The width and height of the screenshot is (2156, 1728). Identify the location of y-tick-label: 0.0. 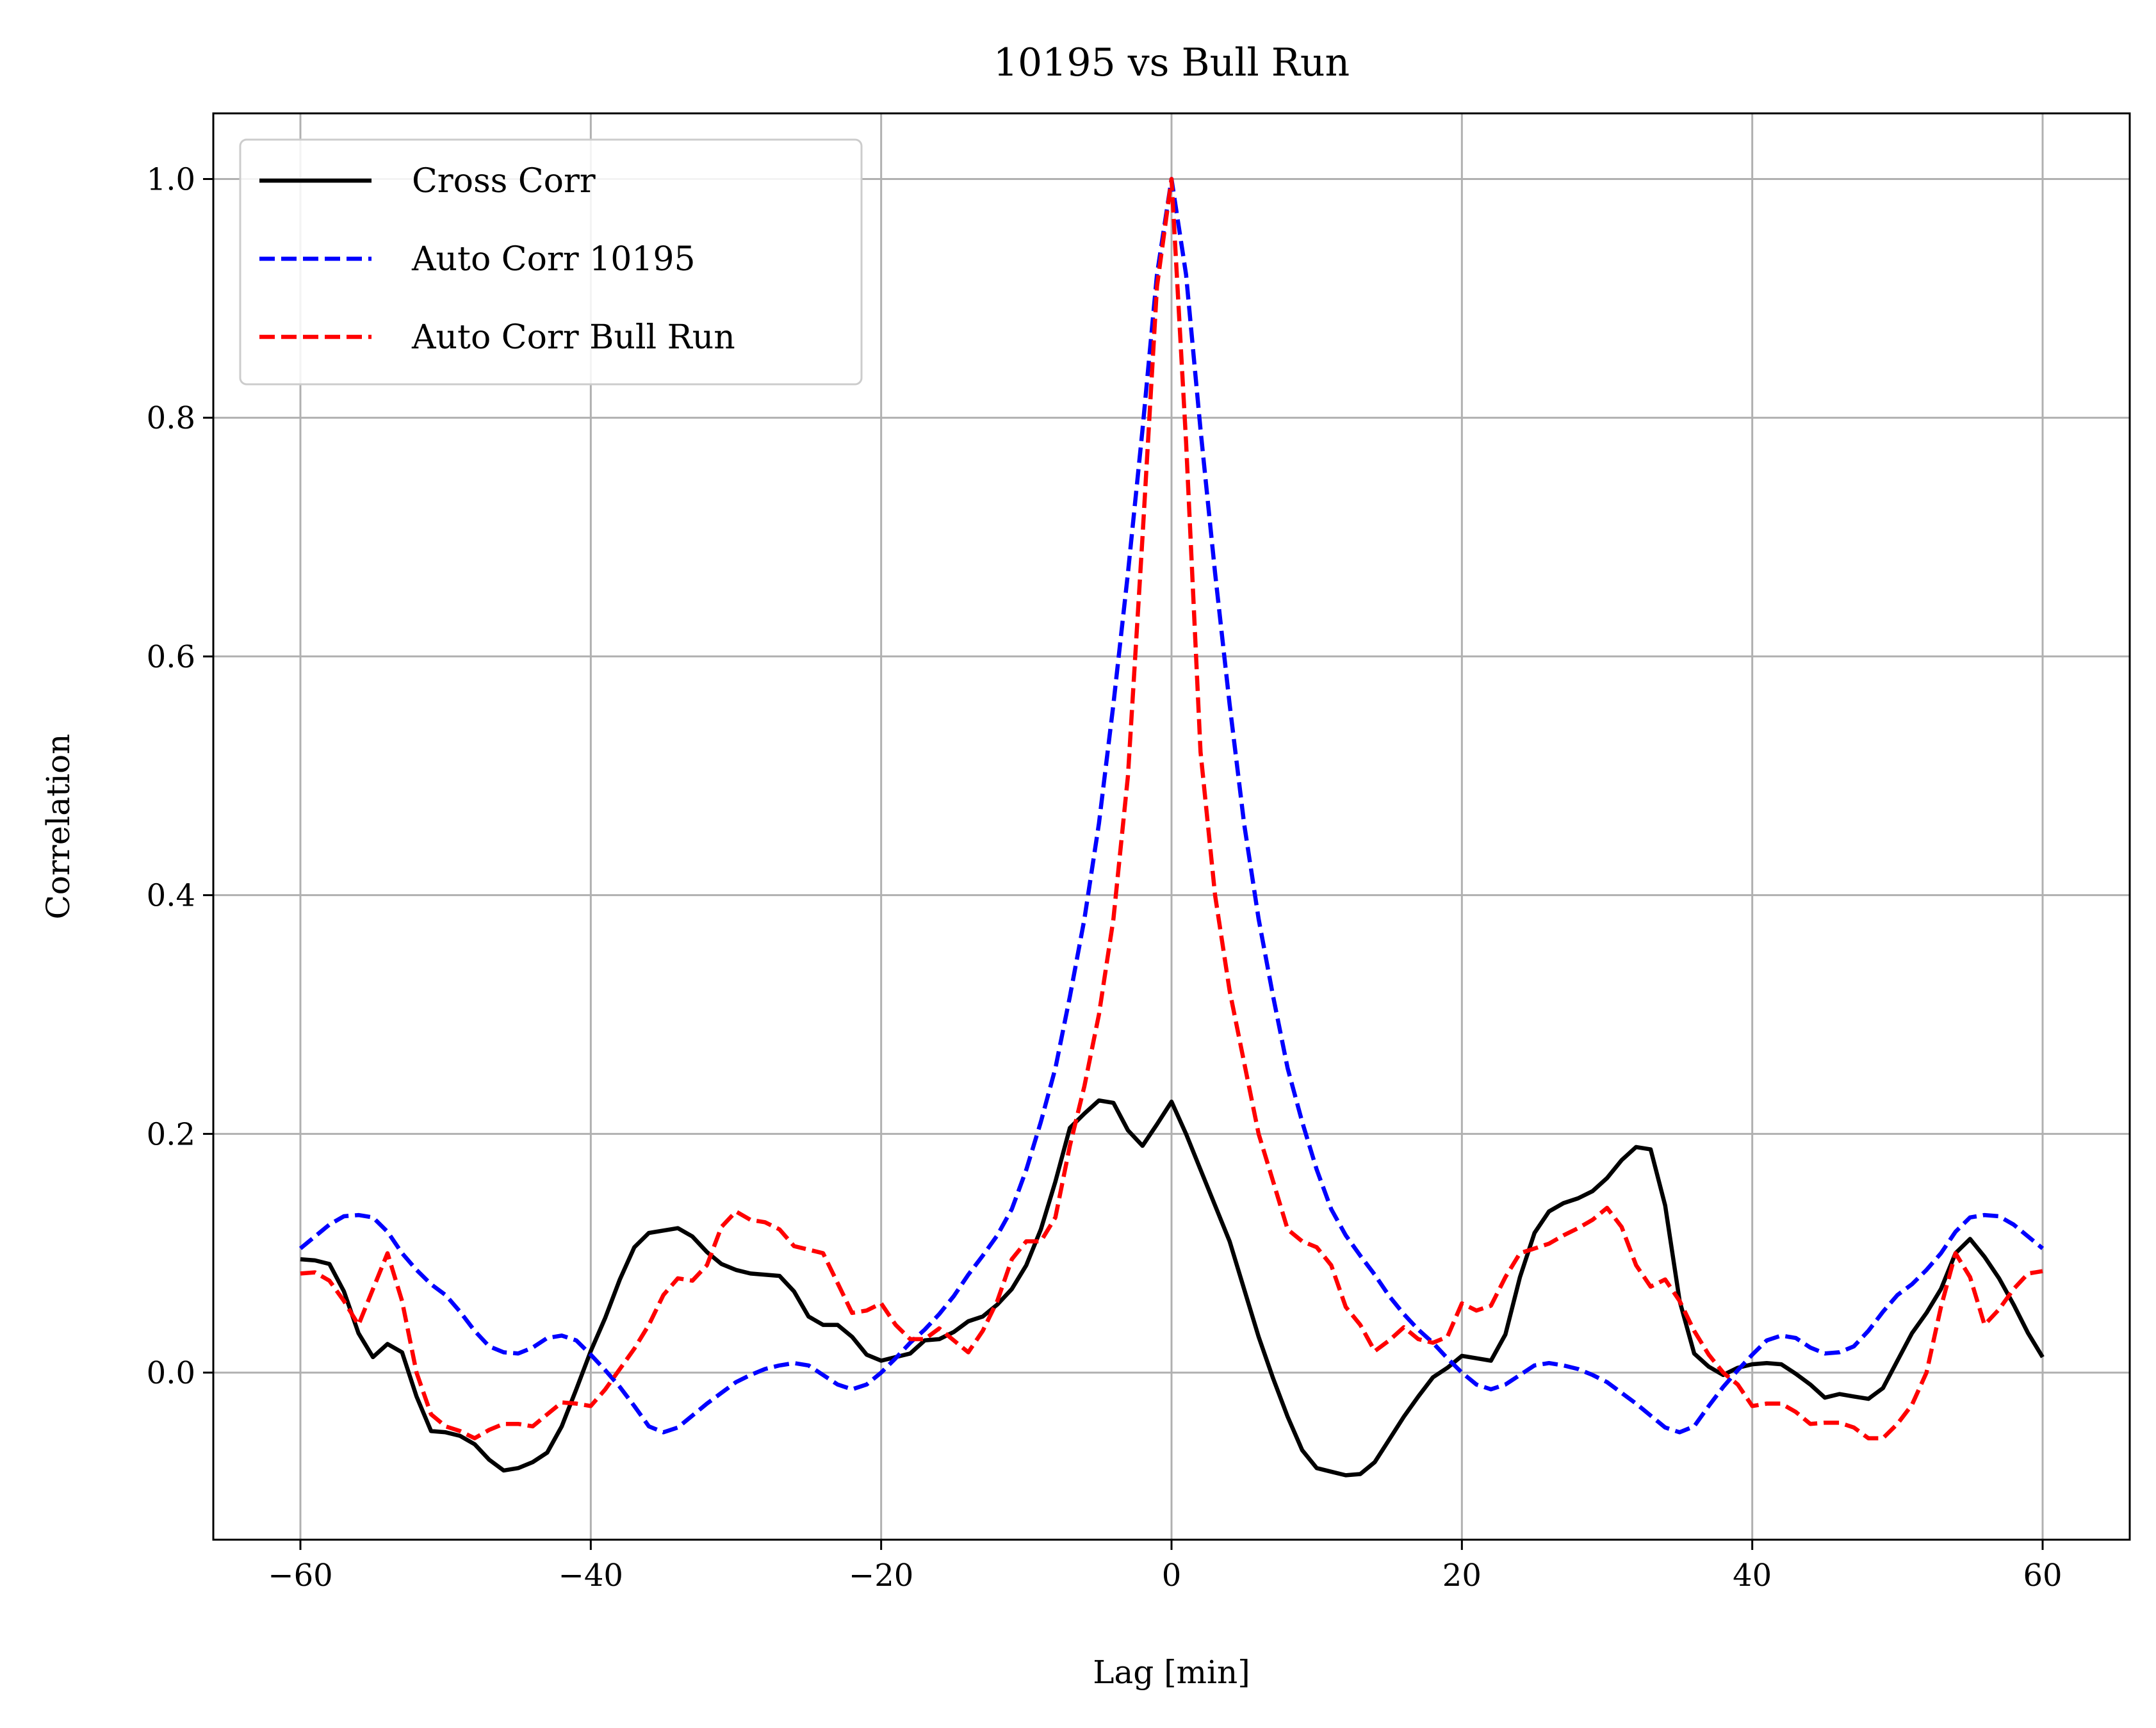
(171, 1373).